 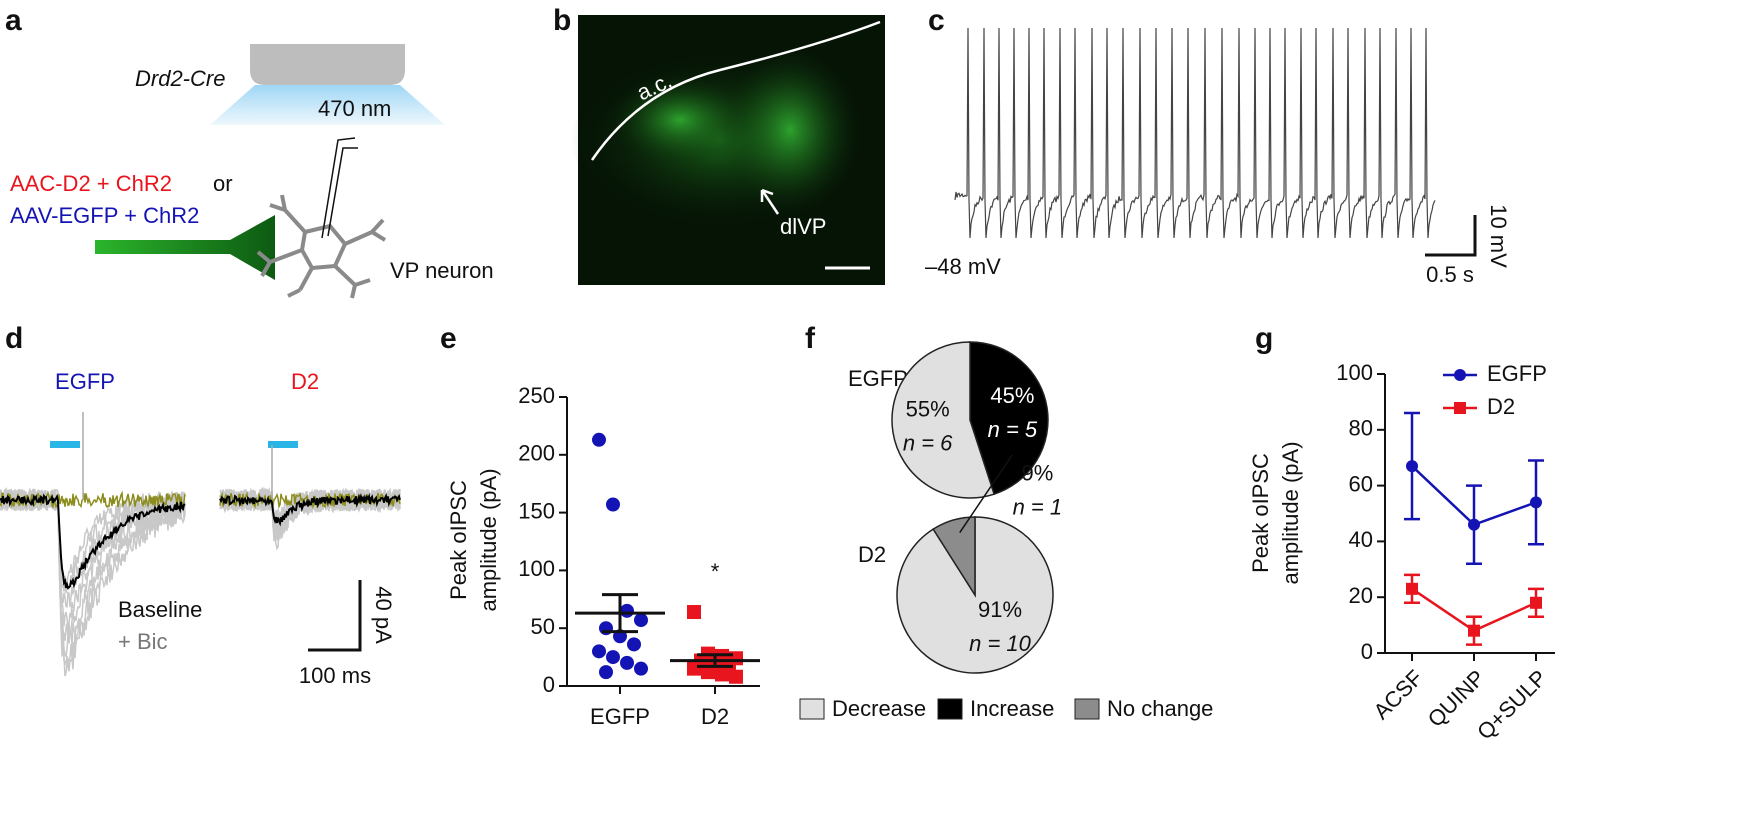 What do you see at coordinates (104, 215) in the screenshot?
I see `virus-egfp-label: AAV-EGFP + ChR2` at bounding box center [104, 215].